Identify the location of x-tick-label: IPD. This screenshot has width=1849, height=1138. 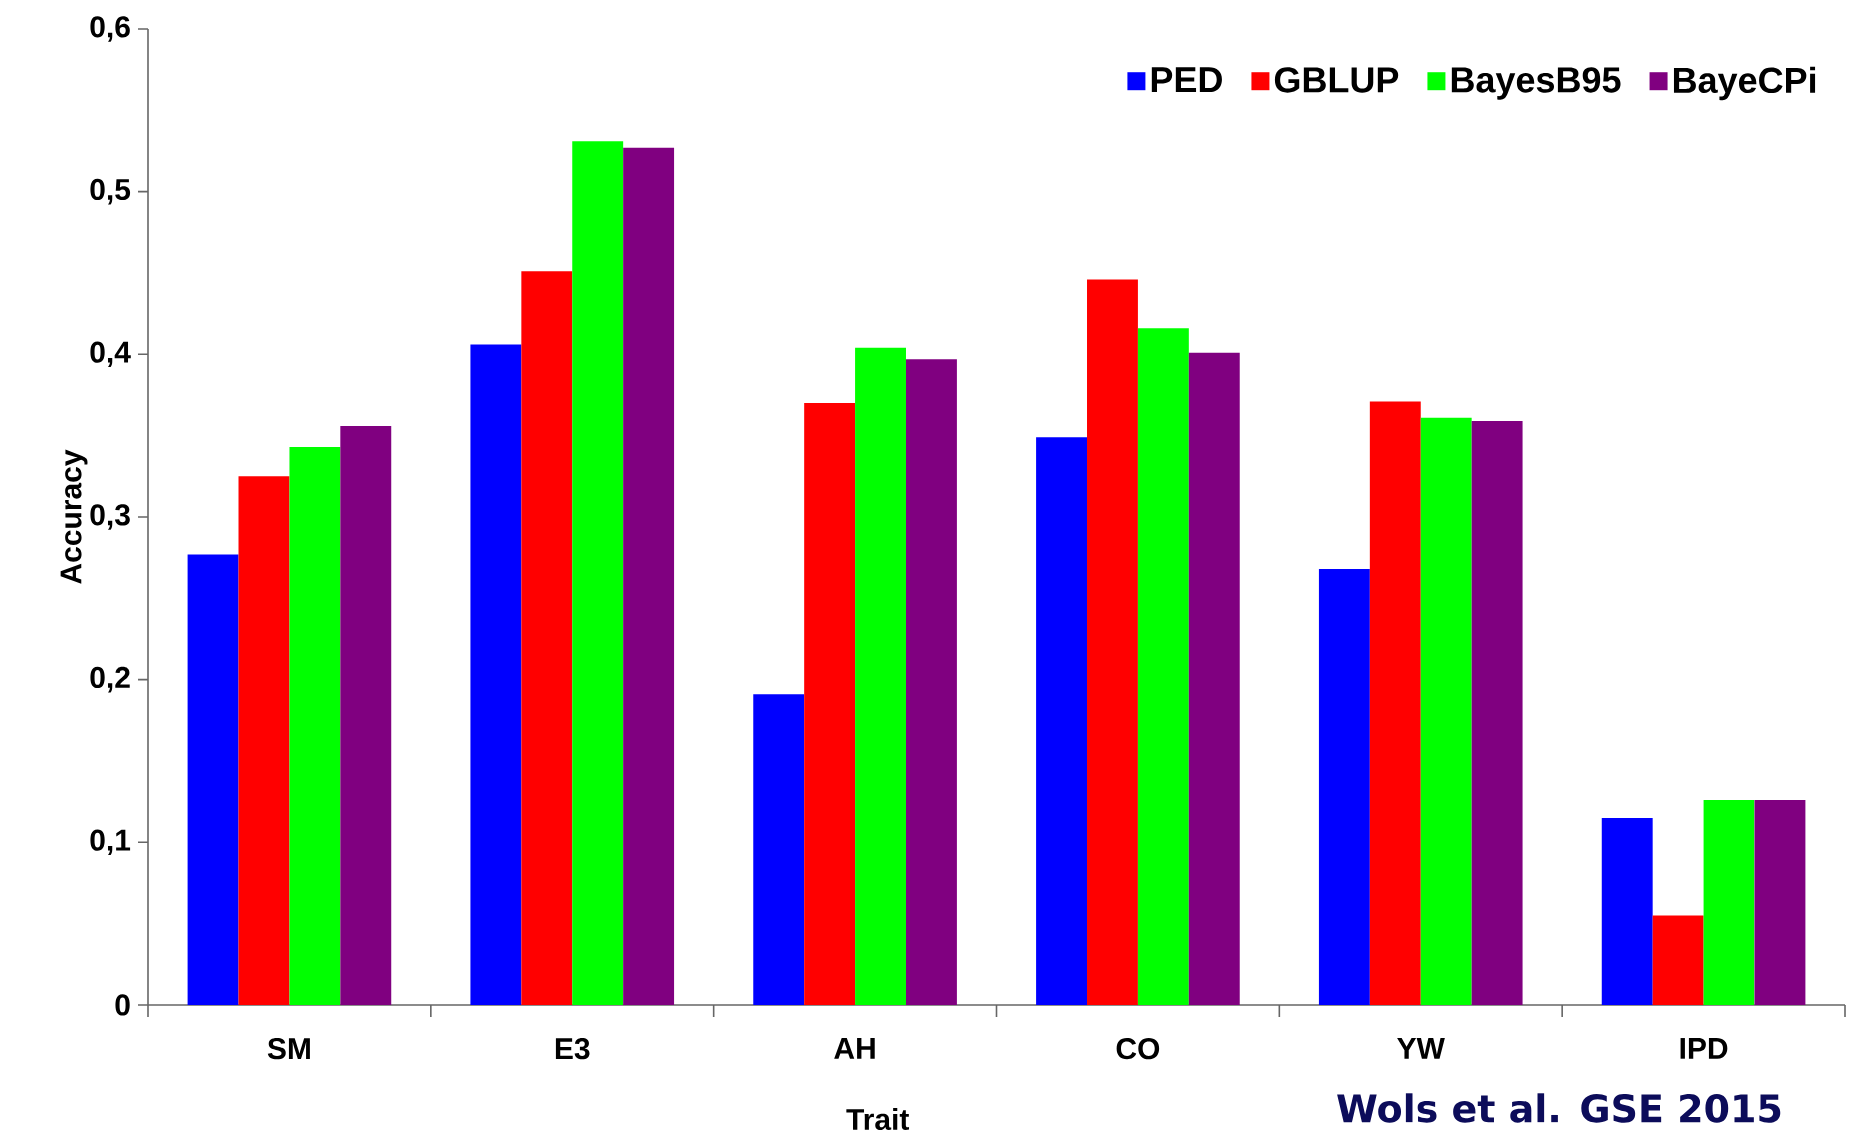
(1704, 1048).